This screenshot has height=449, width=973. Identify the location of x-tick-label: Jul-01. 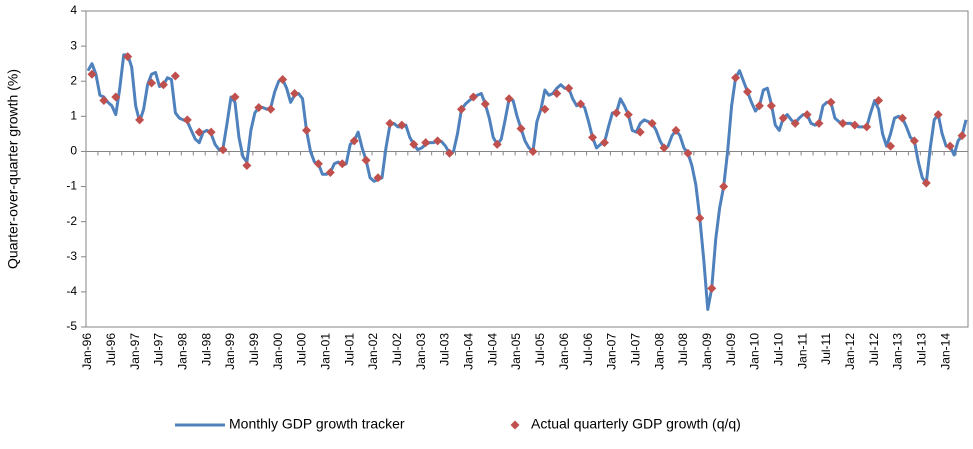
(349, 349).